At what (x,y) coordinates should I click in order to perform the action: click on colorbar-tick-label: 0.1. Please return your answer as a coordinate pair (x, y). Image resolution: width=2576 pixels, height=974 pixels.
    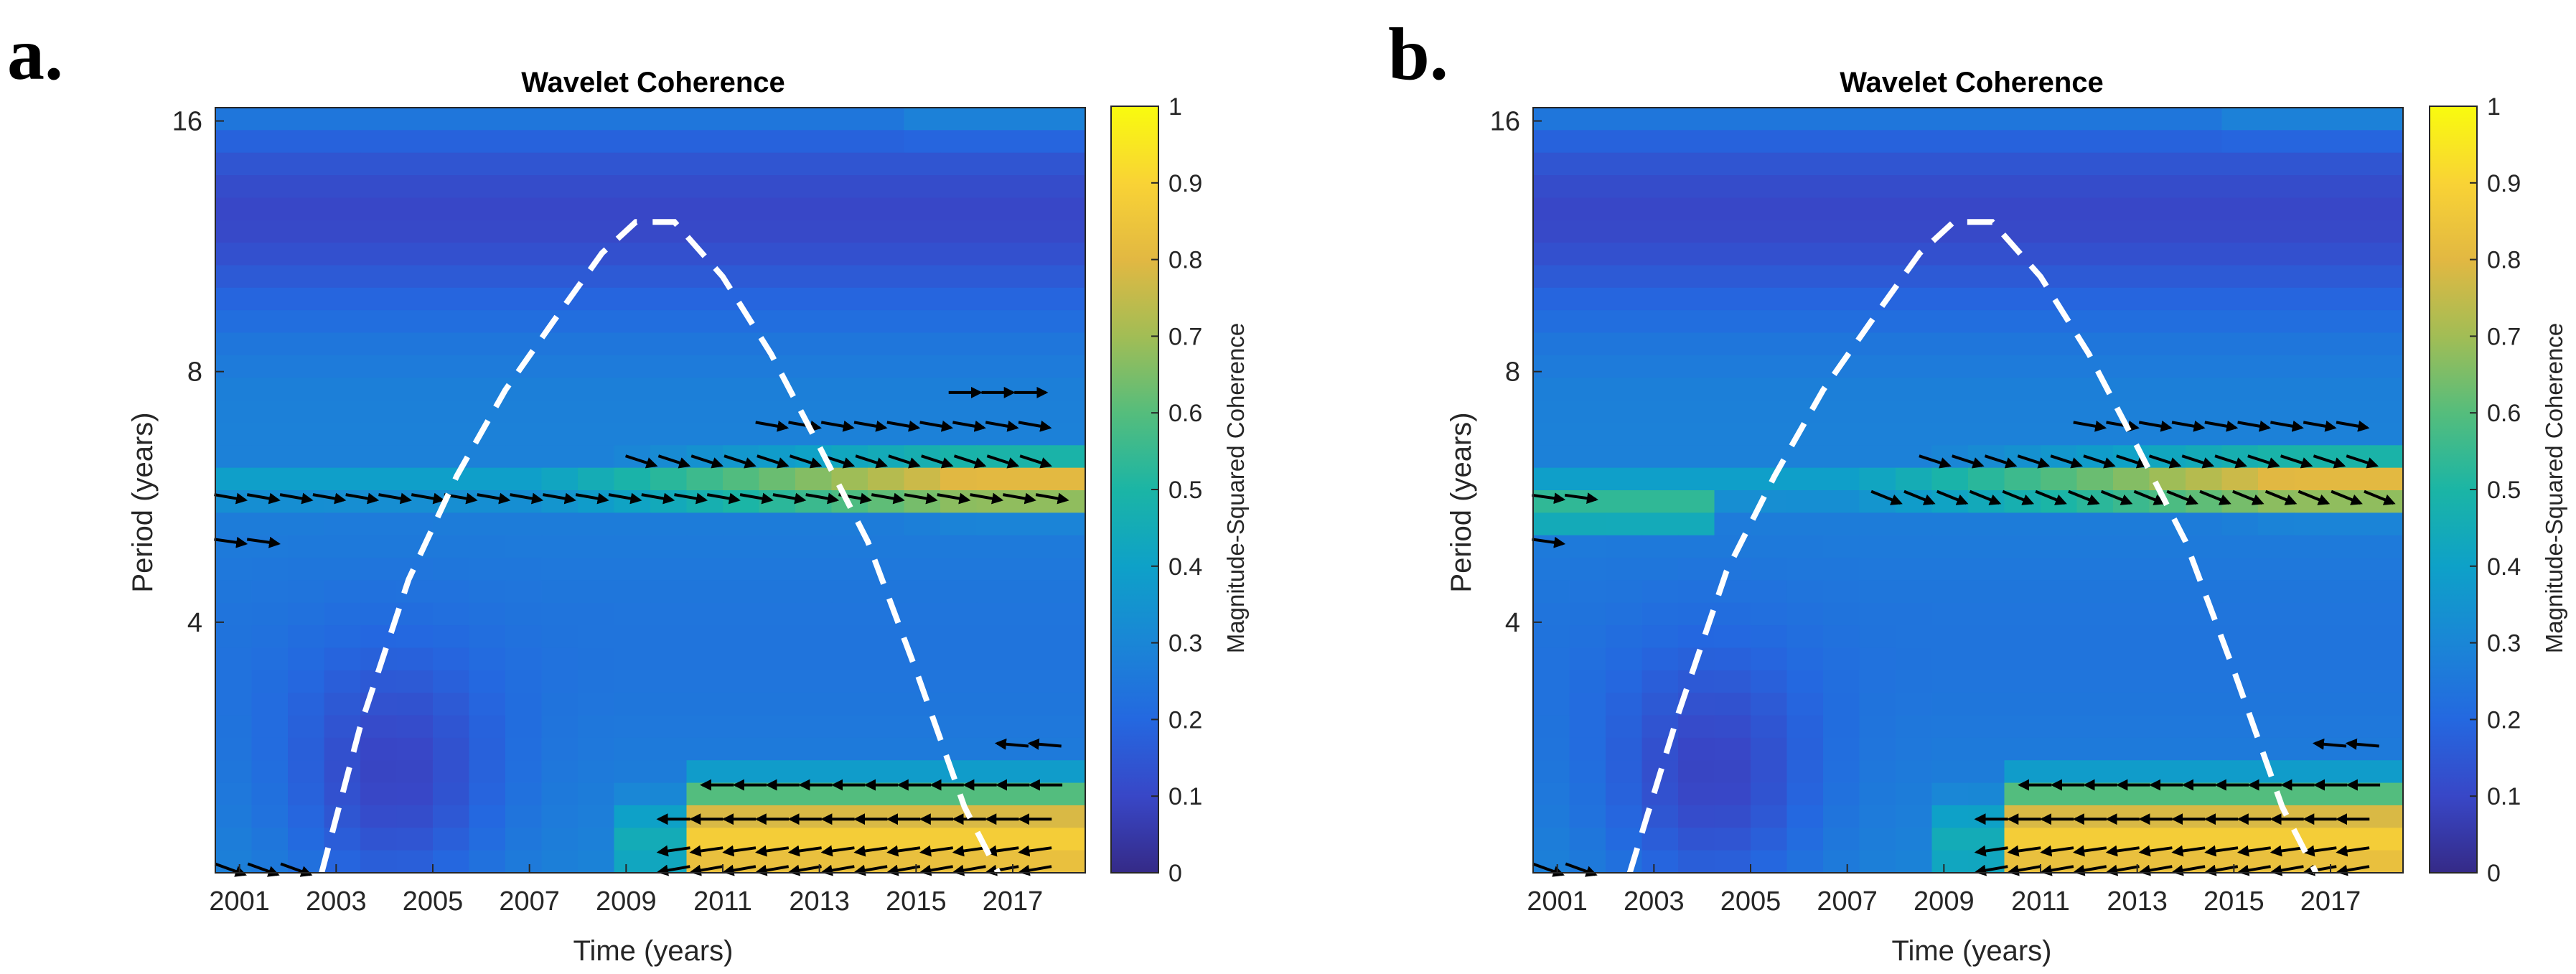
    Looking at the image, I should click on (1185, 796).